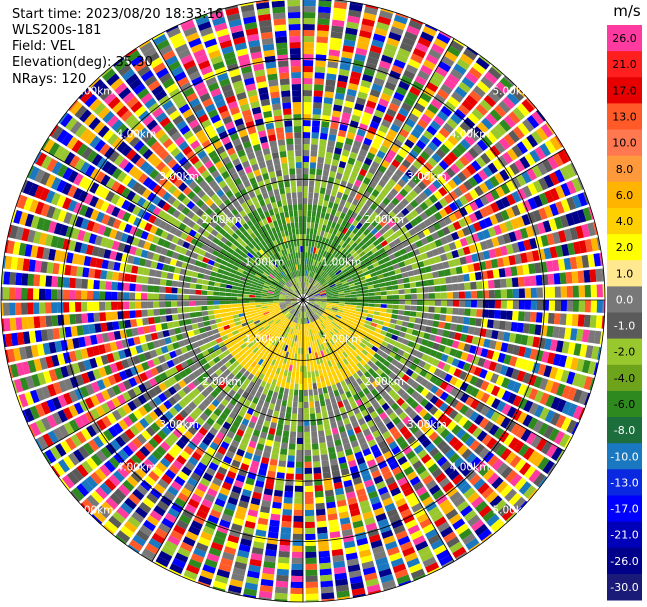  Describe the element at coordinates (43, 46) in the screenshot. I see `field-label: Field: VEL` at that location.